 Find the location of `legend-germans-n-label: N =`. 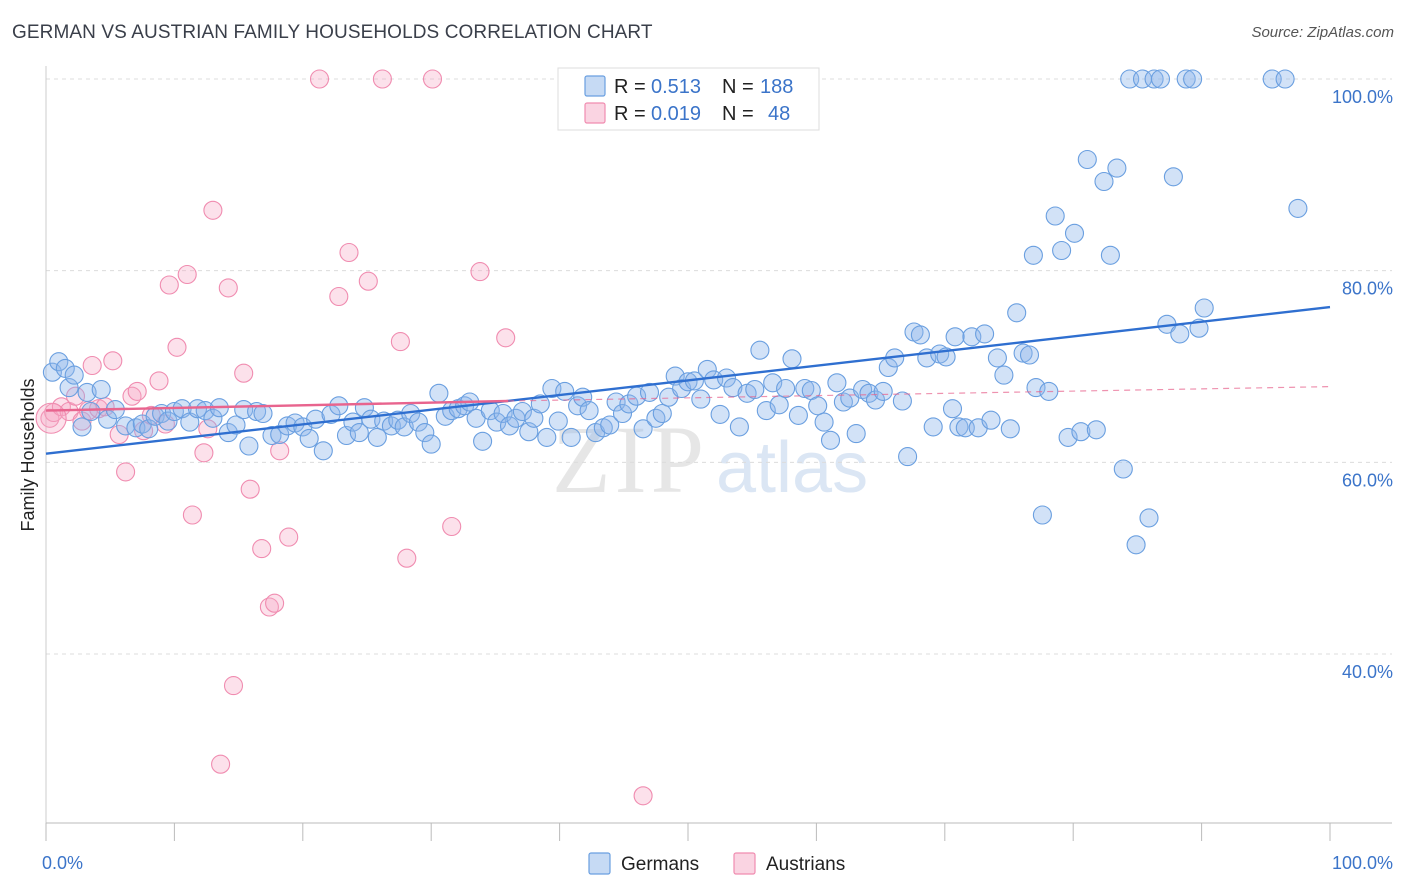

legend-germans-n-label: N = is located at coordinates (738, 87).